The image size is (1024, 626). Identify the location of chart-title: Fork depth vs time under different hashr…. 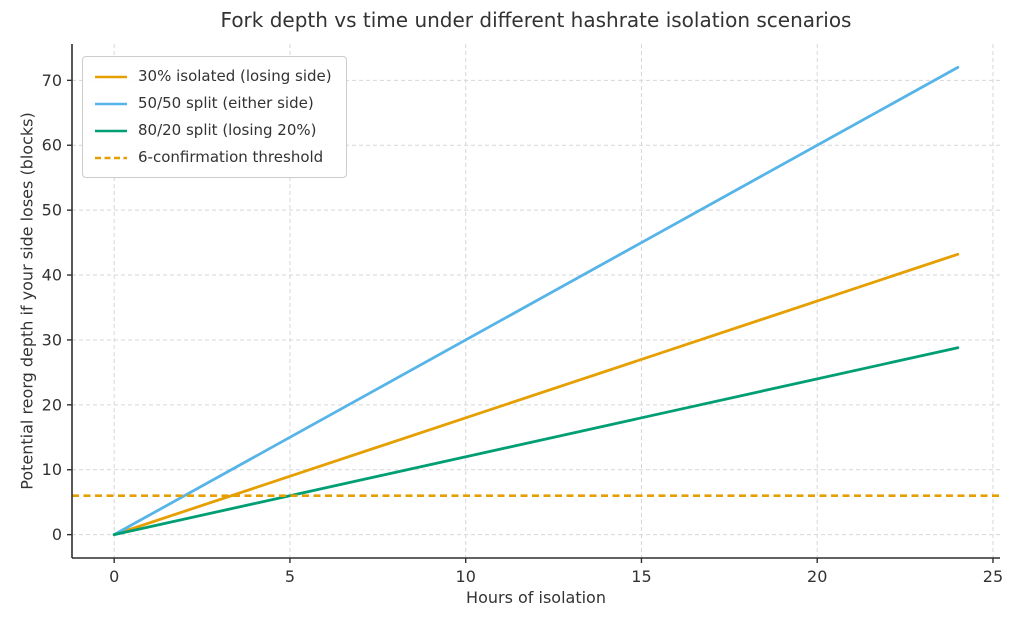
(536, 20).